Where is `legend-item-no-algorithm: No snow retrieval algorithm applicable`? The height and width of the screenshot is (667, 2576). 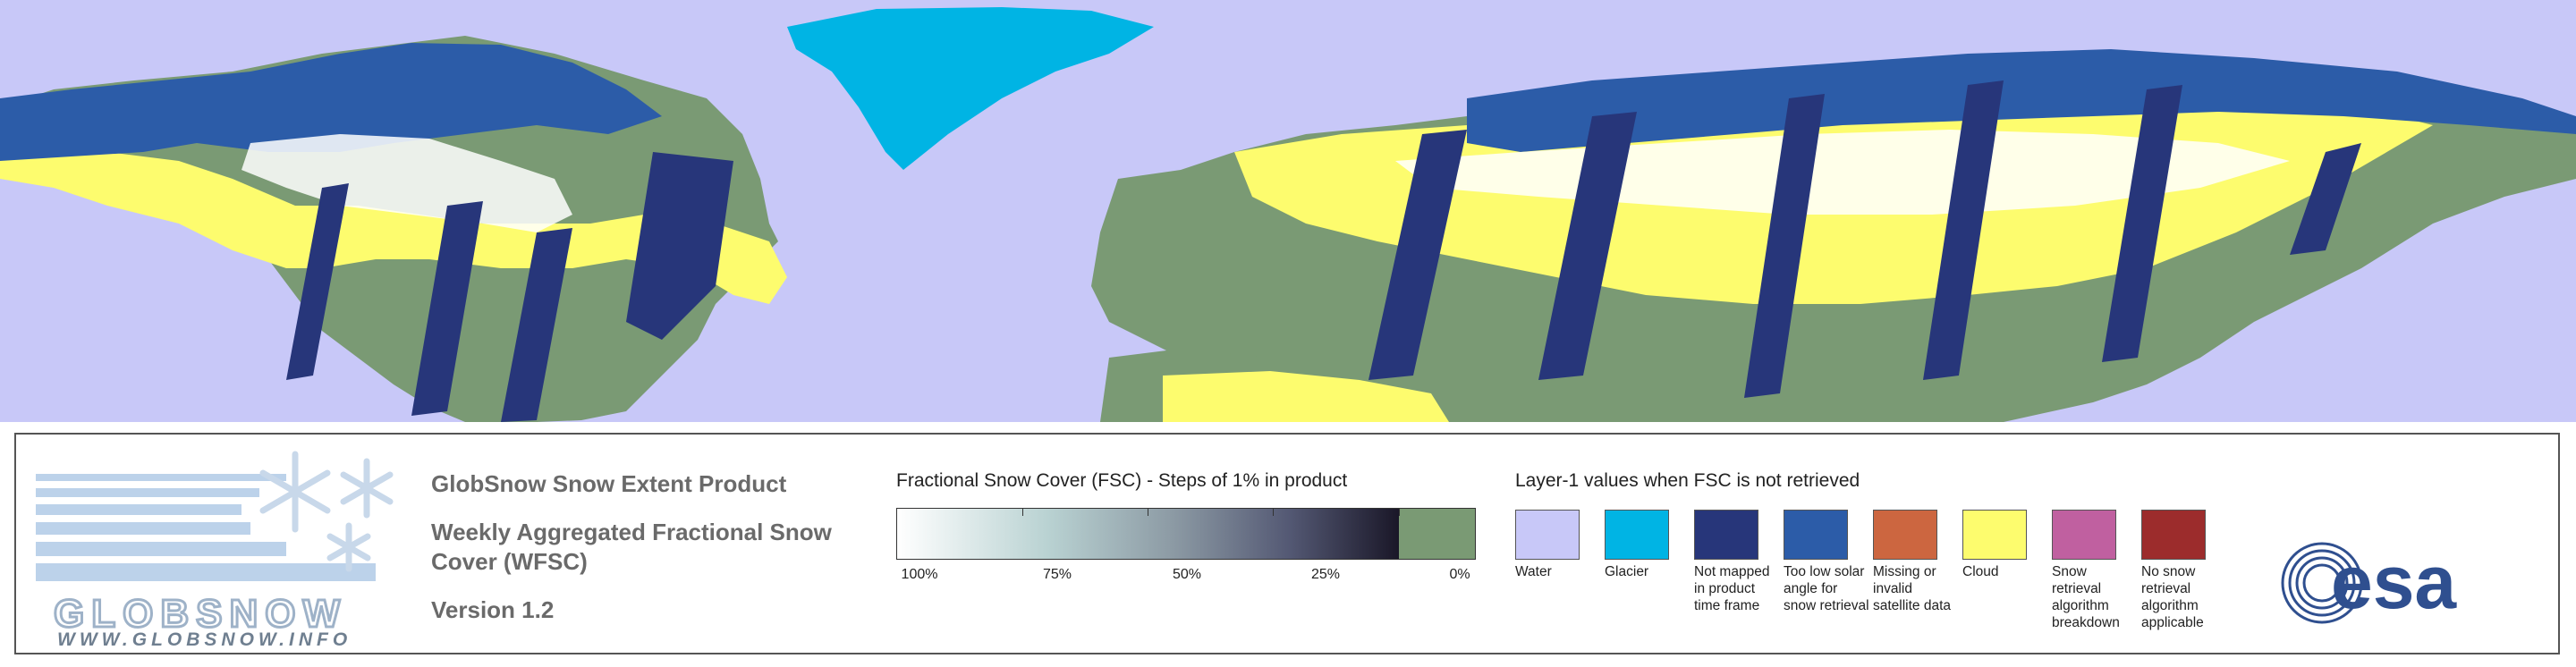 legend-item-no-algorithm: No snow retrieval algorithm applicable is located at coordinates (2184, 571).